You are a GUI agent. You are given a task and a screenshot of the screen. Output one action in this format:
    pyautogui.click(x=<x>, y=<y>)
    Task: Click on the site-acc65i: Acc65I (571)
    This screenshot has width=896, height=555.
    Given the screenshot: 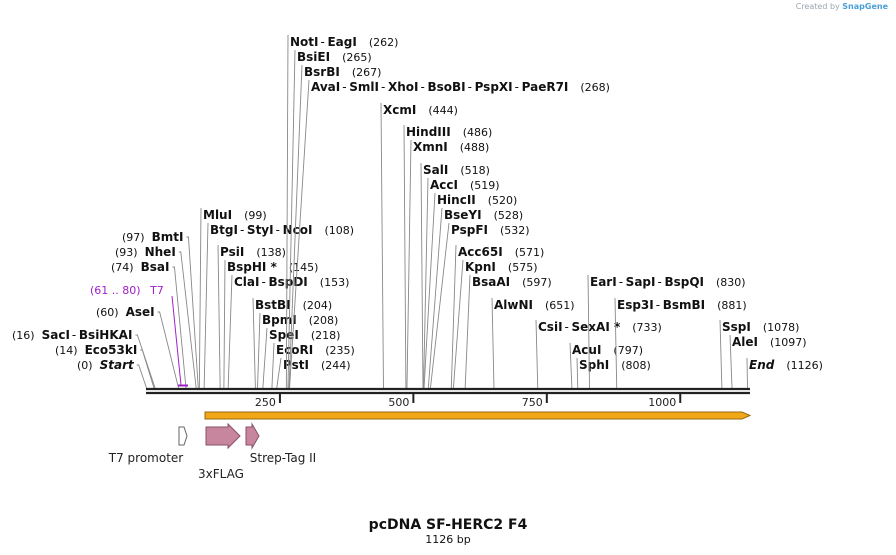 What is the action you would take?
    pyautogui.click(x=497, y=316)
    